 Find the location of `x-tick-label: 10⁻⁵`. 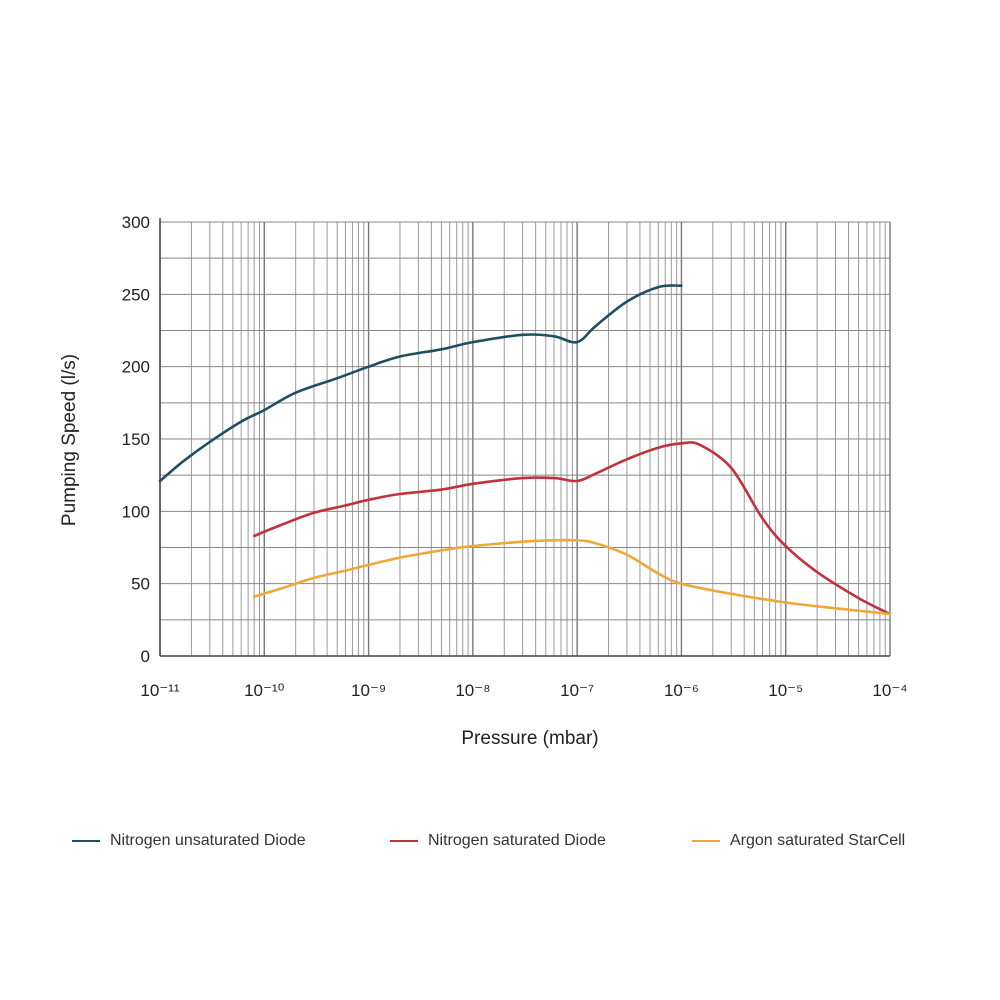

x-tick-label: 10⁻⁵ is located at coordinates (785, 690).